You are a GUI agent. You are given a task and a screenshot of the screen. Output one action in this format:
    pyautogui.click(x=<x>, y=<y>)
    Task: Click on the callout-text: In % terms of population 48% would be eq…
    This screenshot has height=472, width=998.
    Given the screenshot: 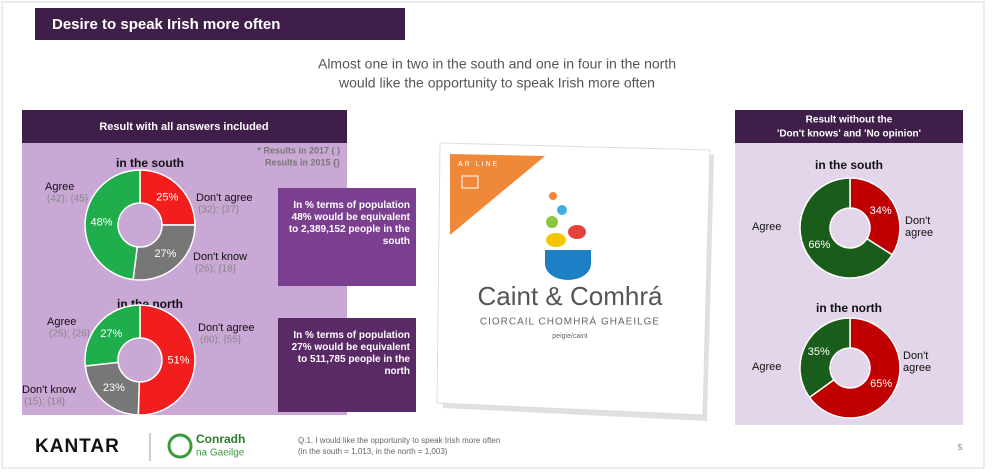 What is the action you would take?
    pyautogui.click(x=349, y=223)
    